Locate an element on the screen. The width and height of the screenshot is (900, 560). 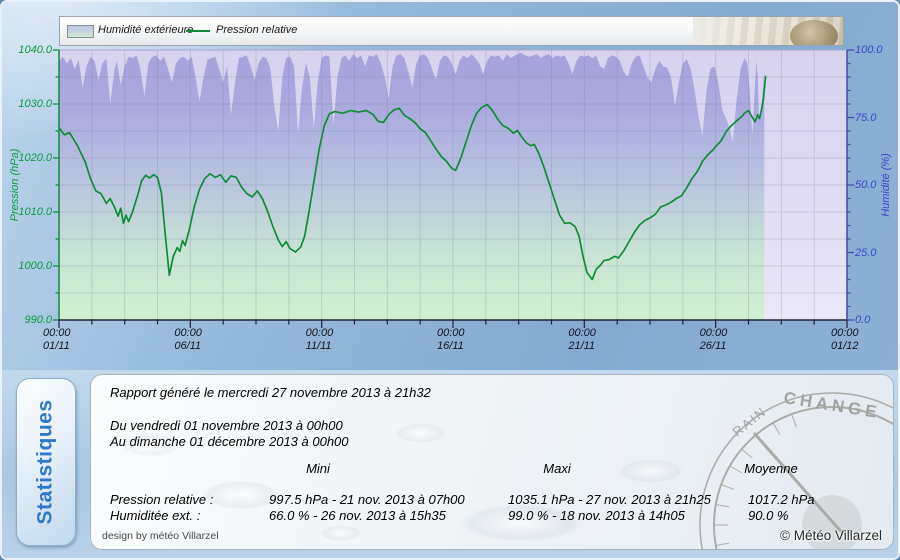
copyright: © Météo Villarzel is located at coordinates (831, 535).